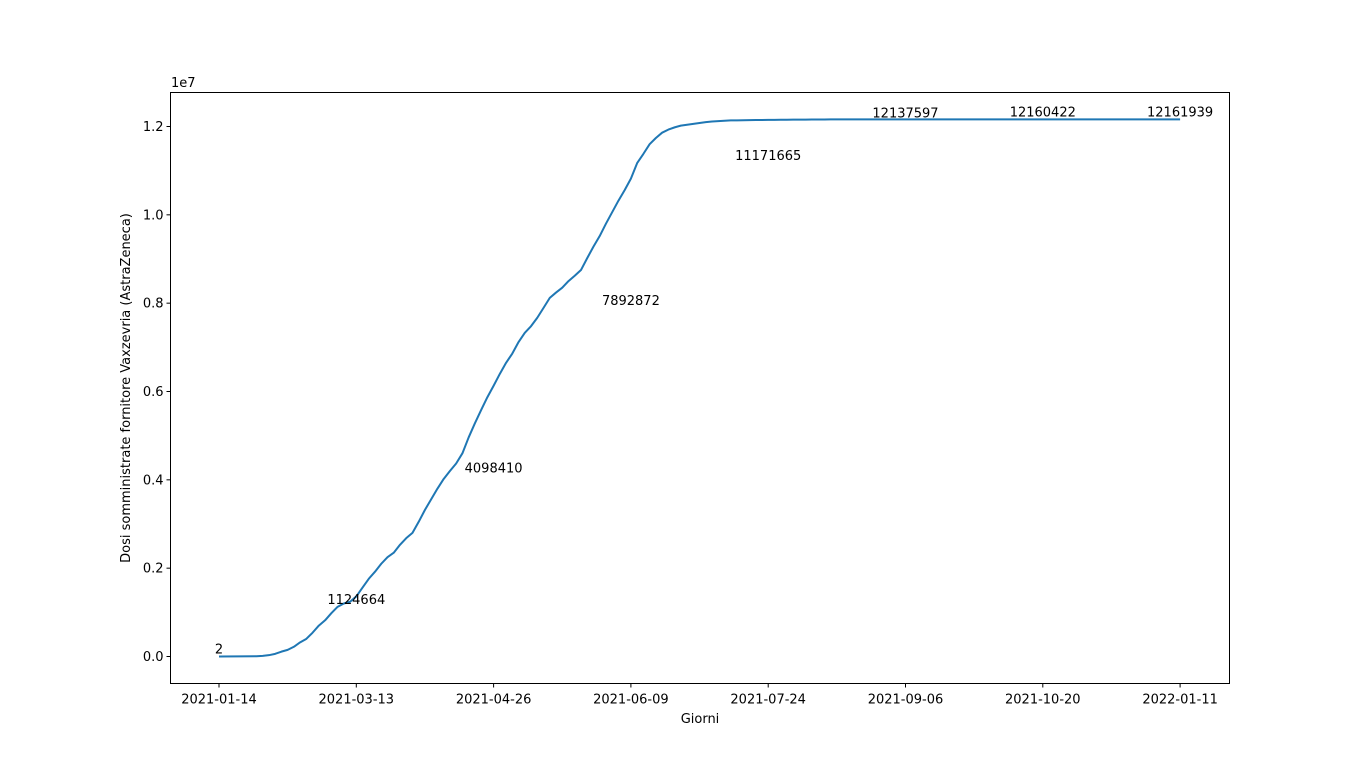 This screenshot has width=1366, height=768. I want to click on x-tick-label: 2021-07-24, so click(768, 700).